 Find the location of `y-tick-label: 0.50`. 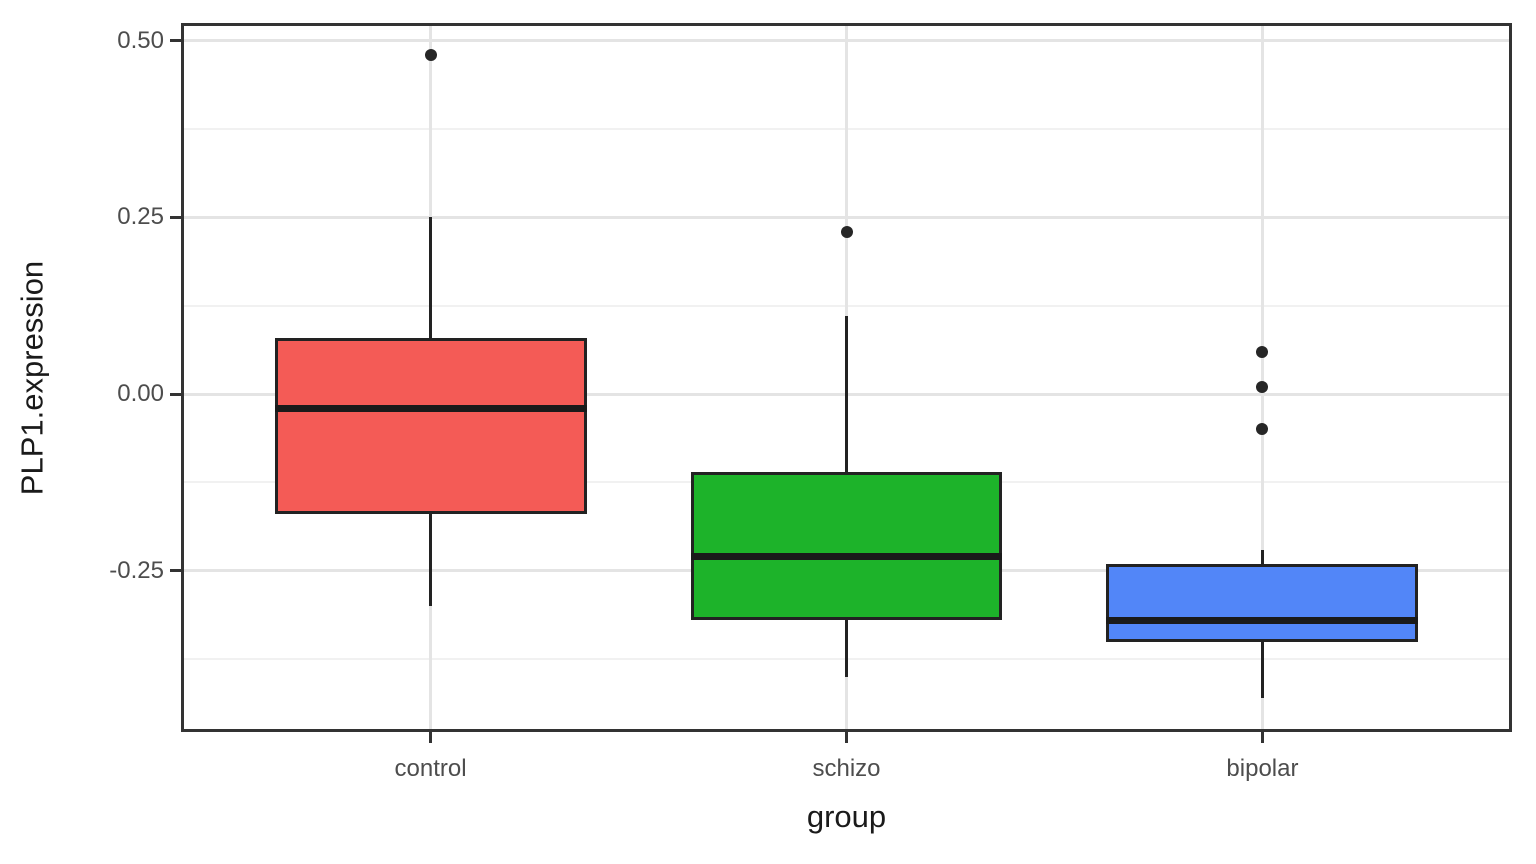

y-tick-label: 0.50 is located at coordinates (140, 40).